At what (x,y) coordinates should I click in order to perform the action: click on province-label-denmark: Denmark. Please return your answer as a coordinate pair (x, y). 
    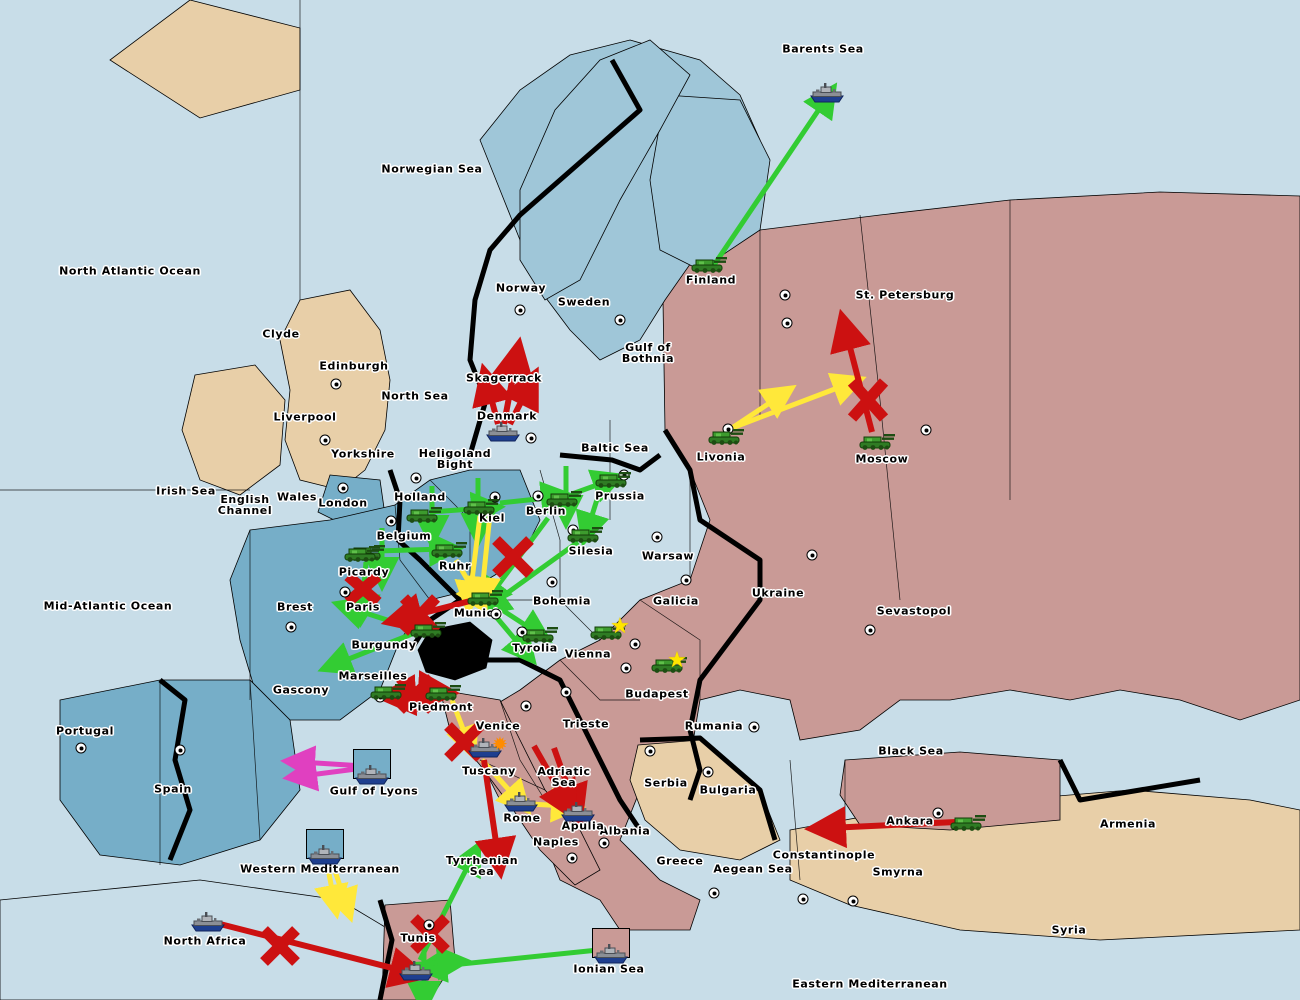
    Looking at the image, I should click on (507, 416).